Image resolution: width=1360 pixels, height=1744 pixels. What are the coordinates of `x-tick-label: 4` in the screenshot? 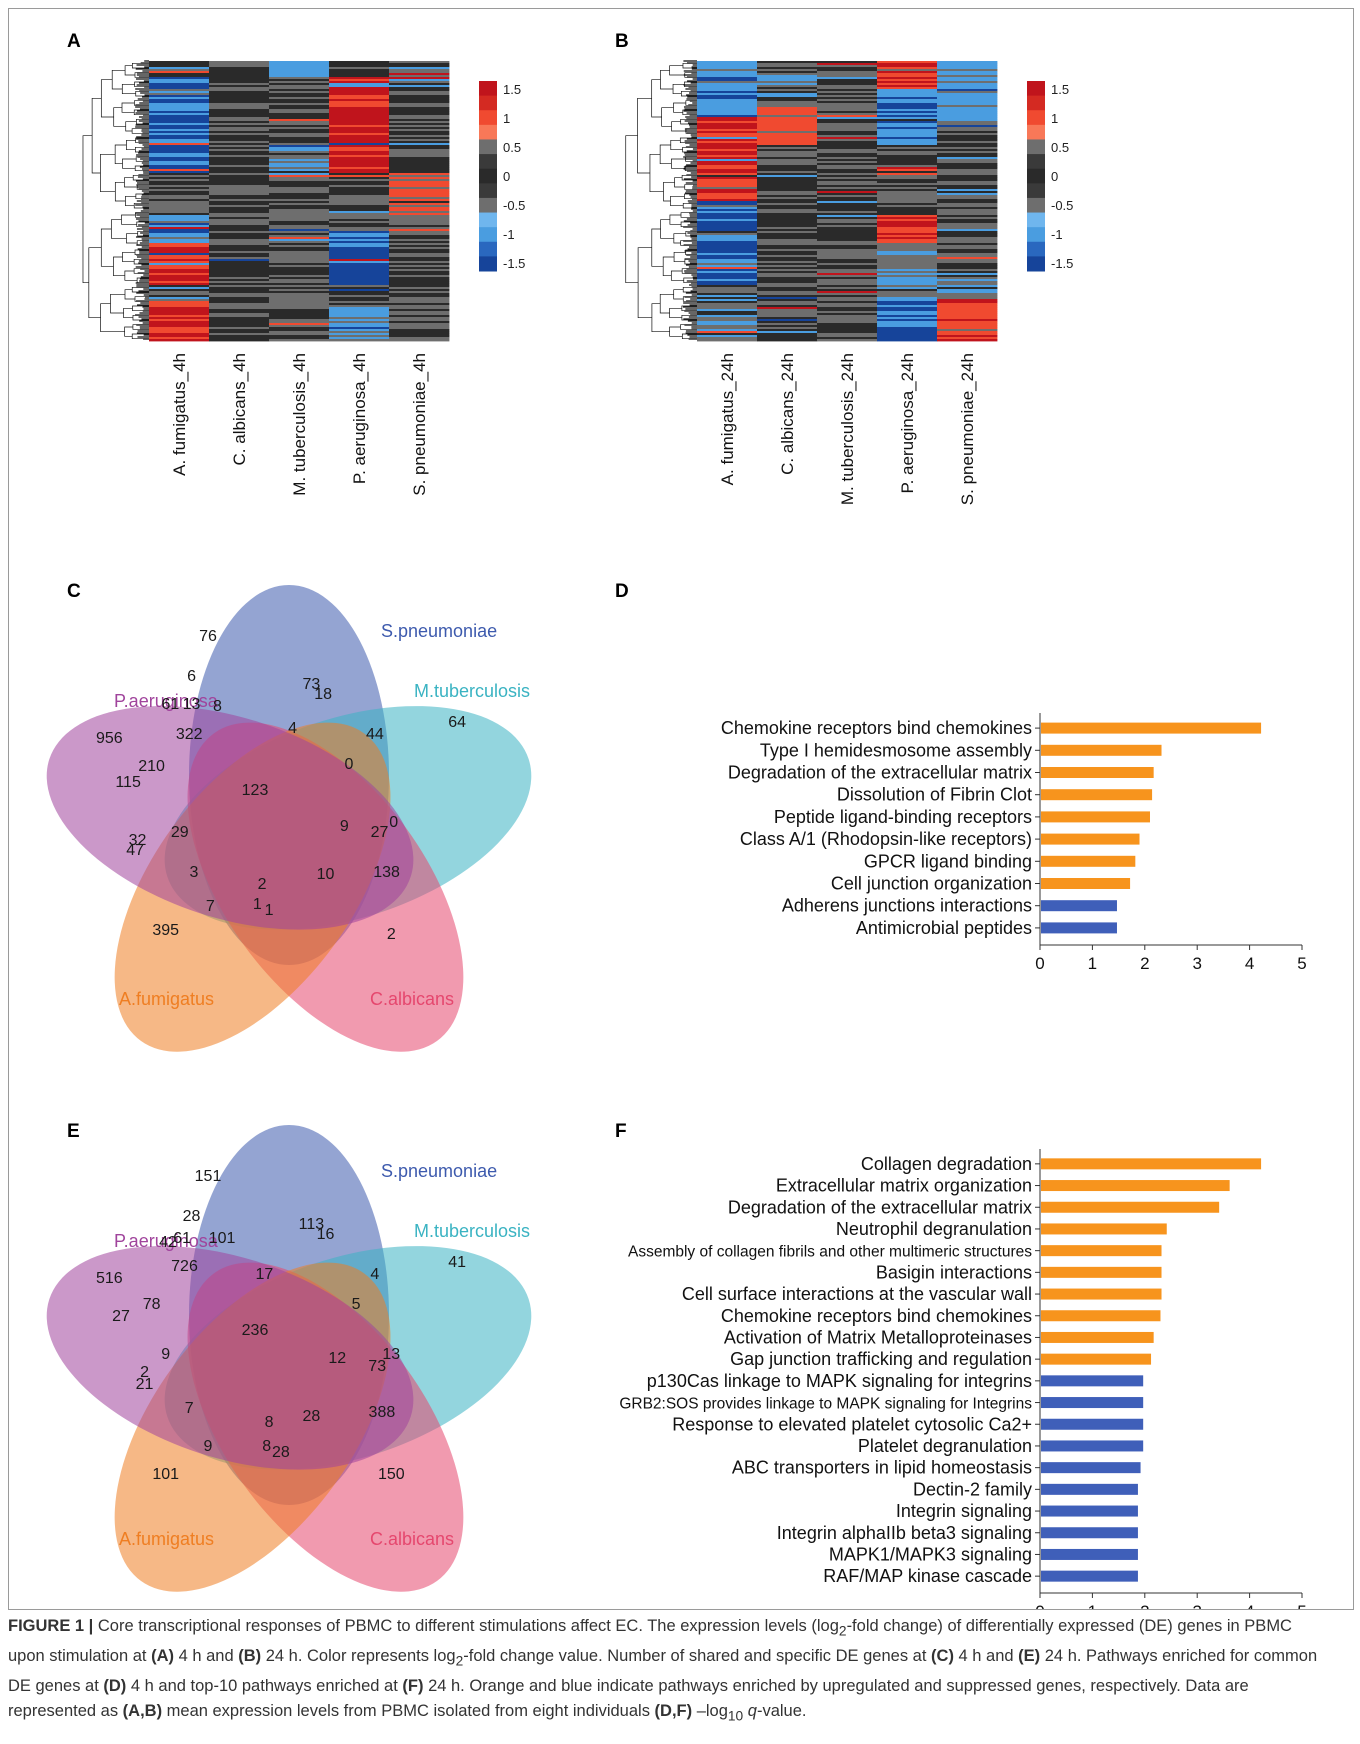 It's located at (1249, 1605).